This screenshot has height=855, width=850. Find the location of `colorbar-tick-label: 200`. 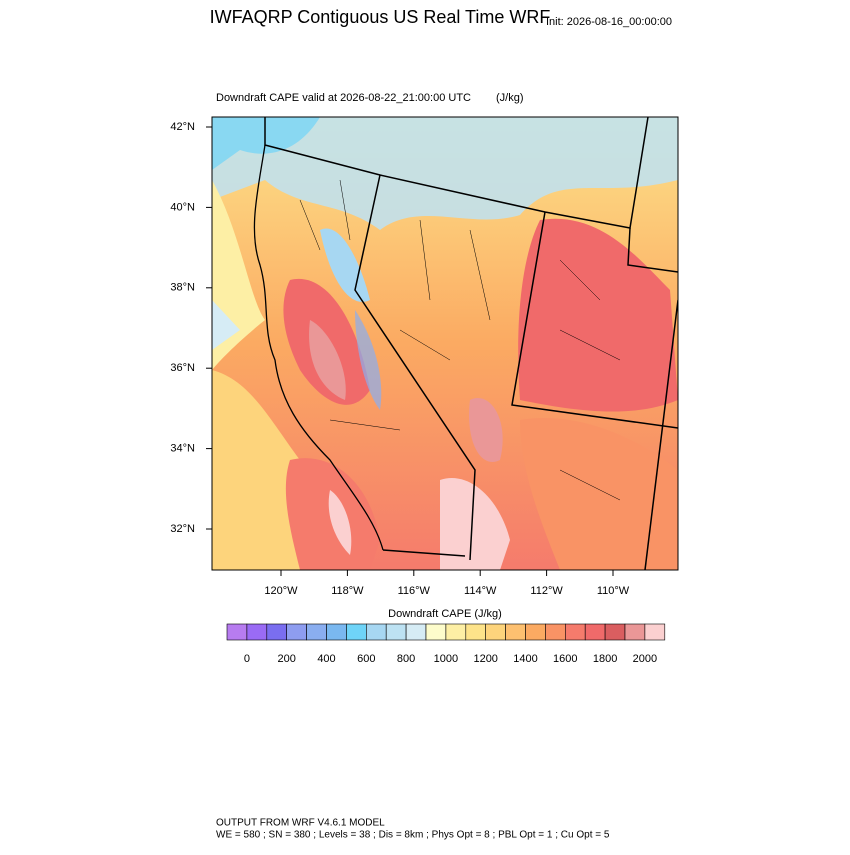

colorbar-tick-label: 200 is located at coordinates (287, 659).